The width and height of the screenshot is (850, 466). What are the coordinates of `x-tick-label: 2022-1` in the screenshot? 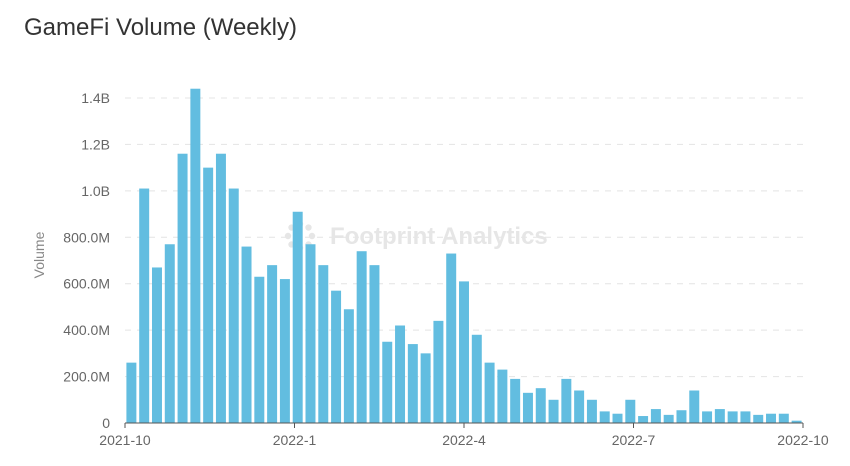 It's located at (295, 440).